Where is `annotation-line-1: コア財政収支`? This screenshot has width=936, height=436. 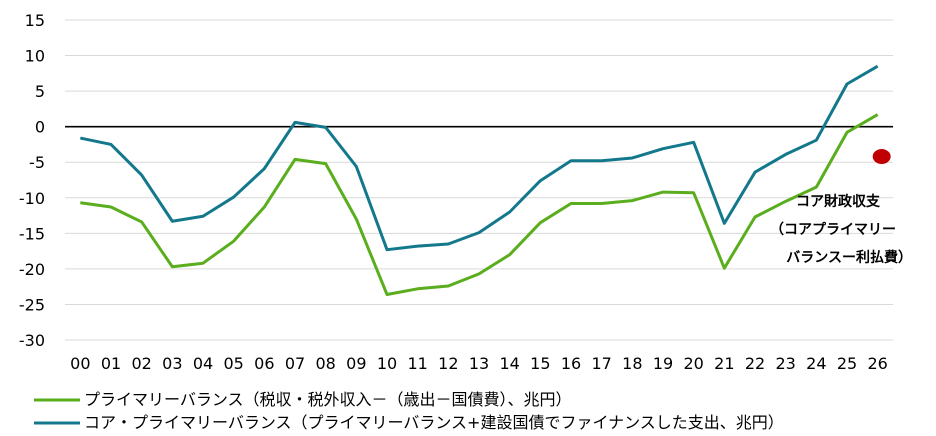 annotation-line-1: コア財政収支 is located at coordinates (838, 201).